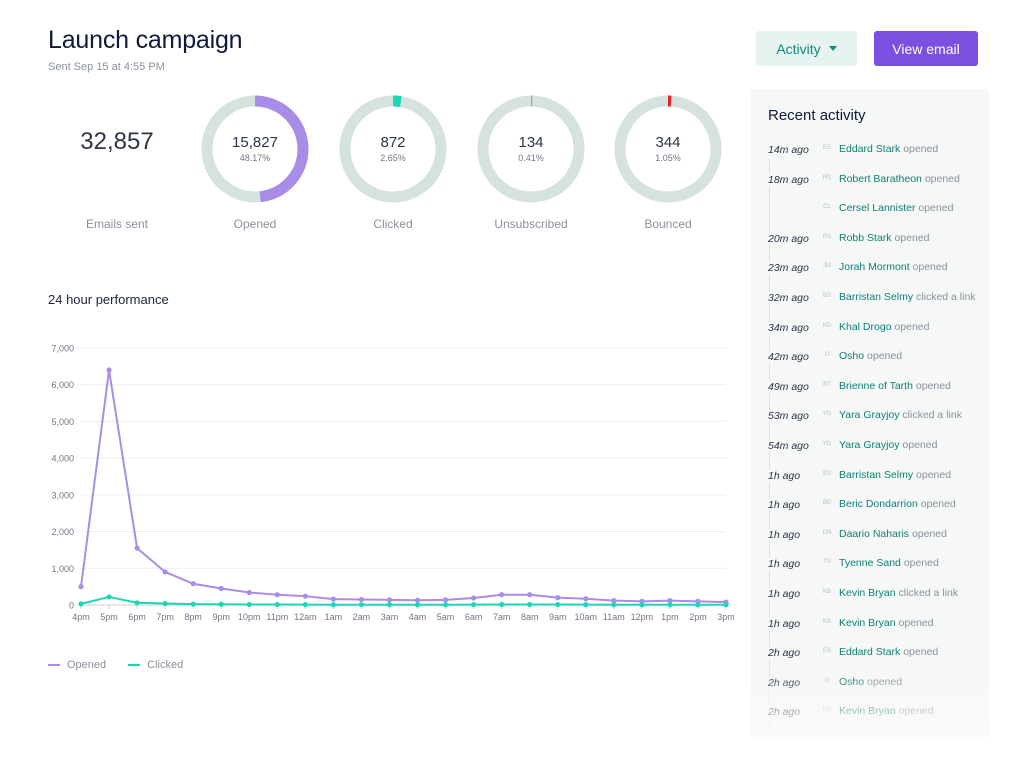 The image size is (1024, 768). What do you see at coordinates (670, 617) in the screenshot?
I see `x-tick-label: 1pm` at bounding box center [670, 617].